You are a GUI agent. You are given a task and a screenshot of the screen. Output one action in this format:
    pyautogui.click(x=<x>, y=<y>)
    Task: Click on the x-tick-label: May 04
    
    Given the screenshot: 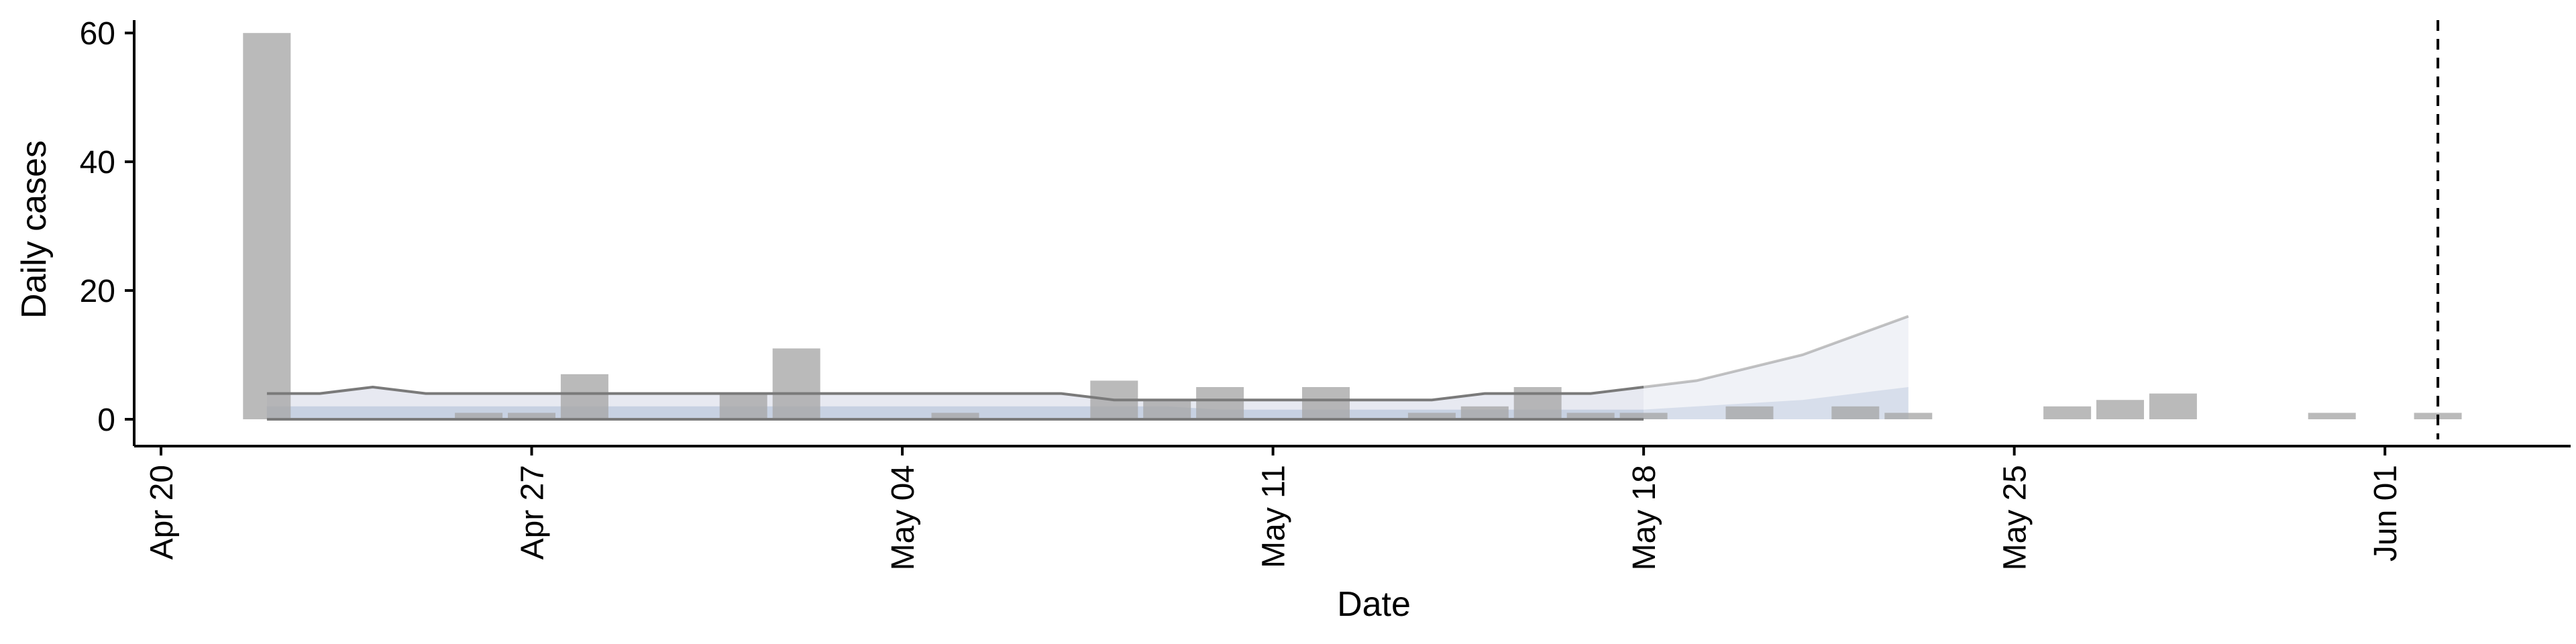 What is the action you would take?
    pyautogui.click(x=903, y=517)
    